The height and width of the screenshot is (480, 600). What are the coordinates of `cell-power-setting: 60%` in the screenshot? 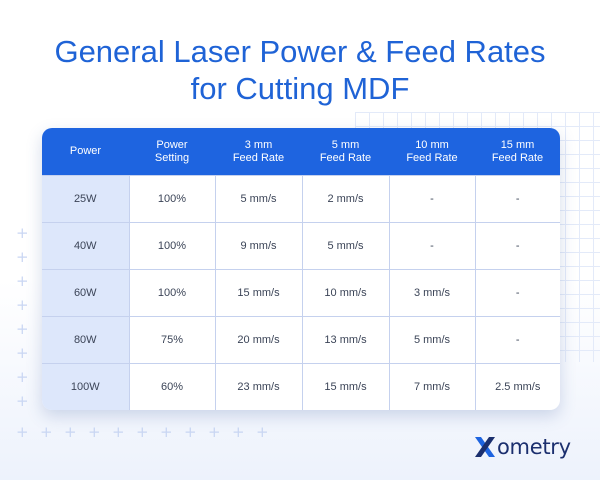 It's located at (172, 386).